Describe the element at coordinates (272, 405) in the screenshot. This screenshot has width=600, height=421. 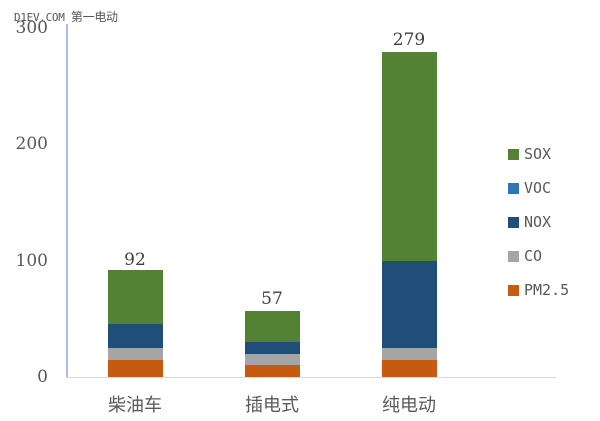
I see `x-label-plugin-hybrid: 插电式` at that location.